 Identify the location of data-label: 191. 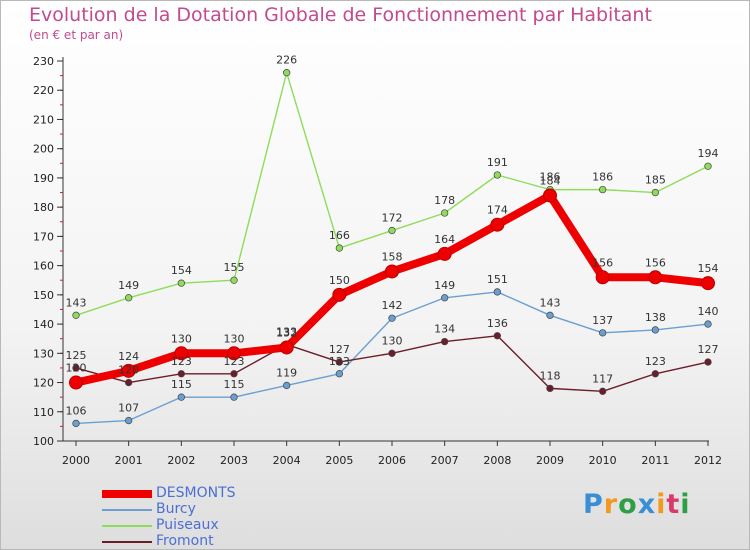
(497, 162).